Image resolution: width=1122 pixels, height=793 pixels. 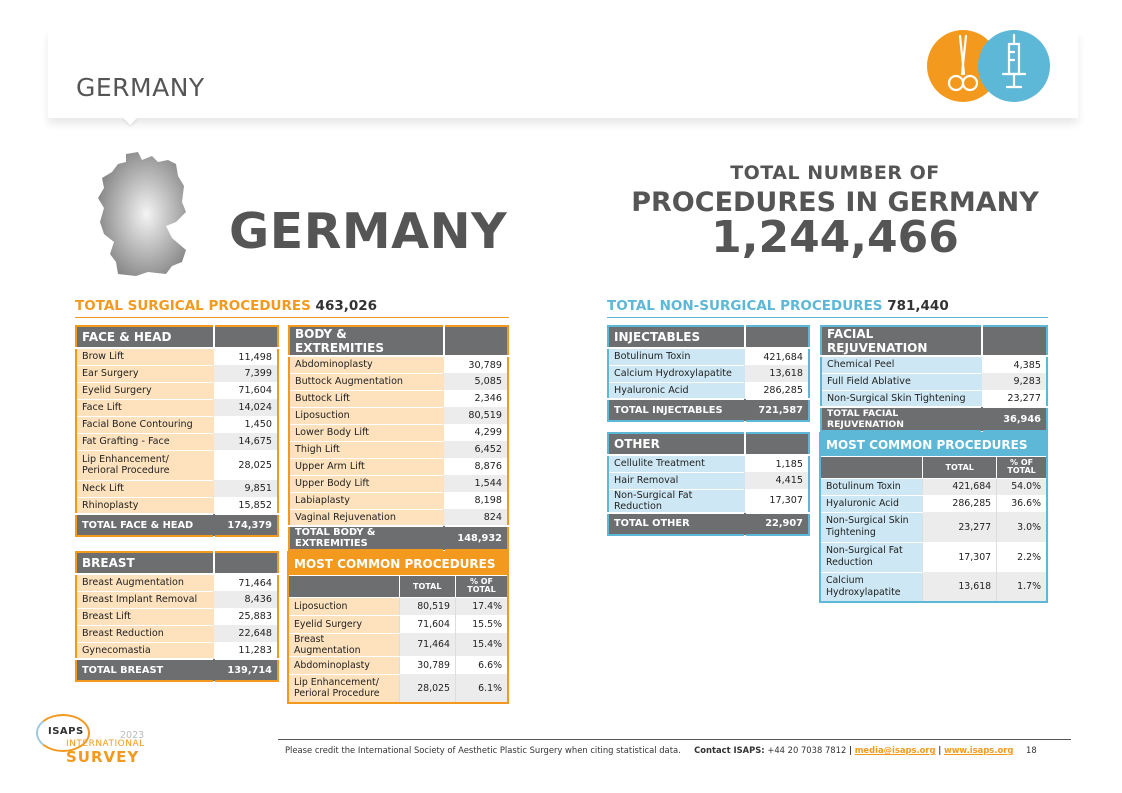 I want to click on table-row-value: 80,519, so click(x=476, y=415).